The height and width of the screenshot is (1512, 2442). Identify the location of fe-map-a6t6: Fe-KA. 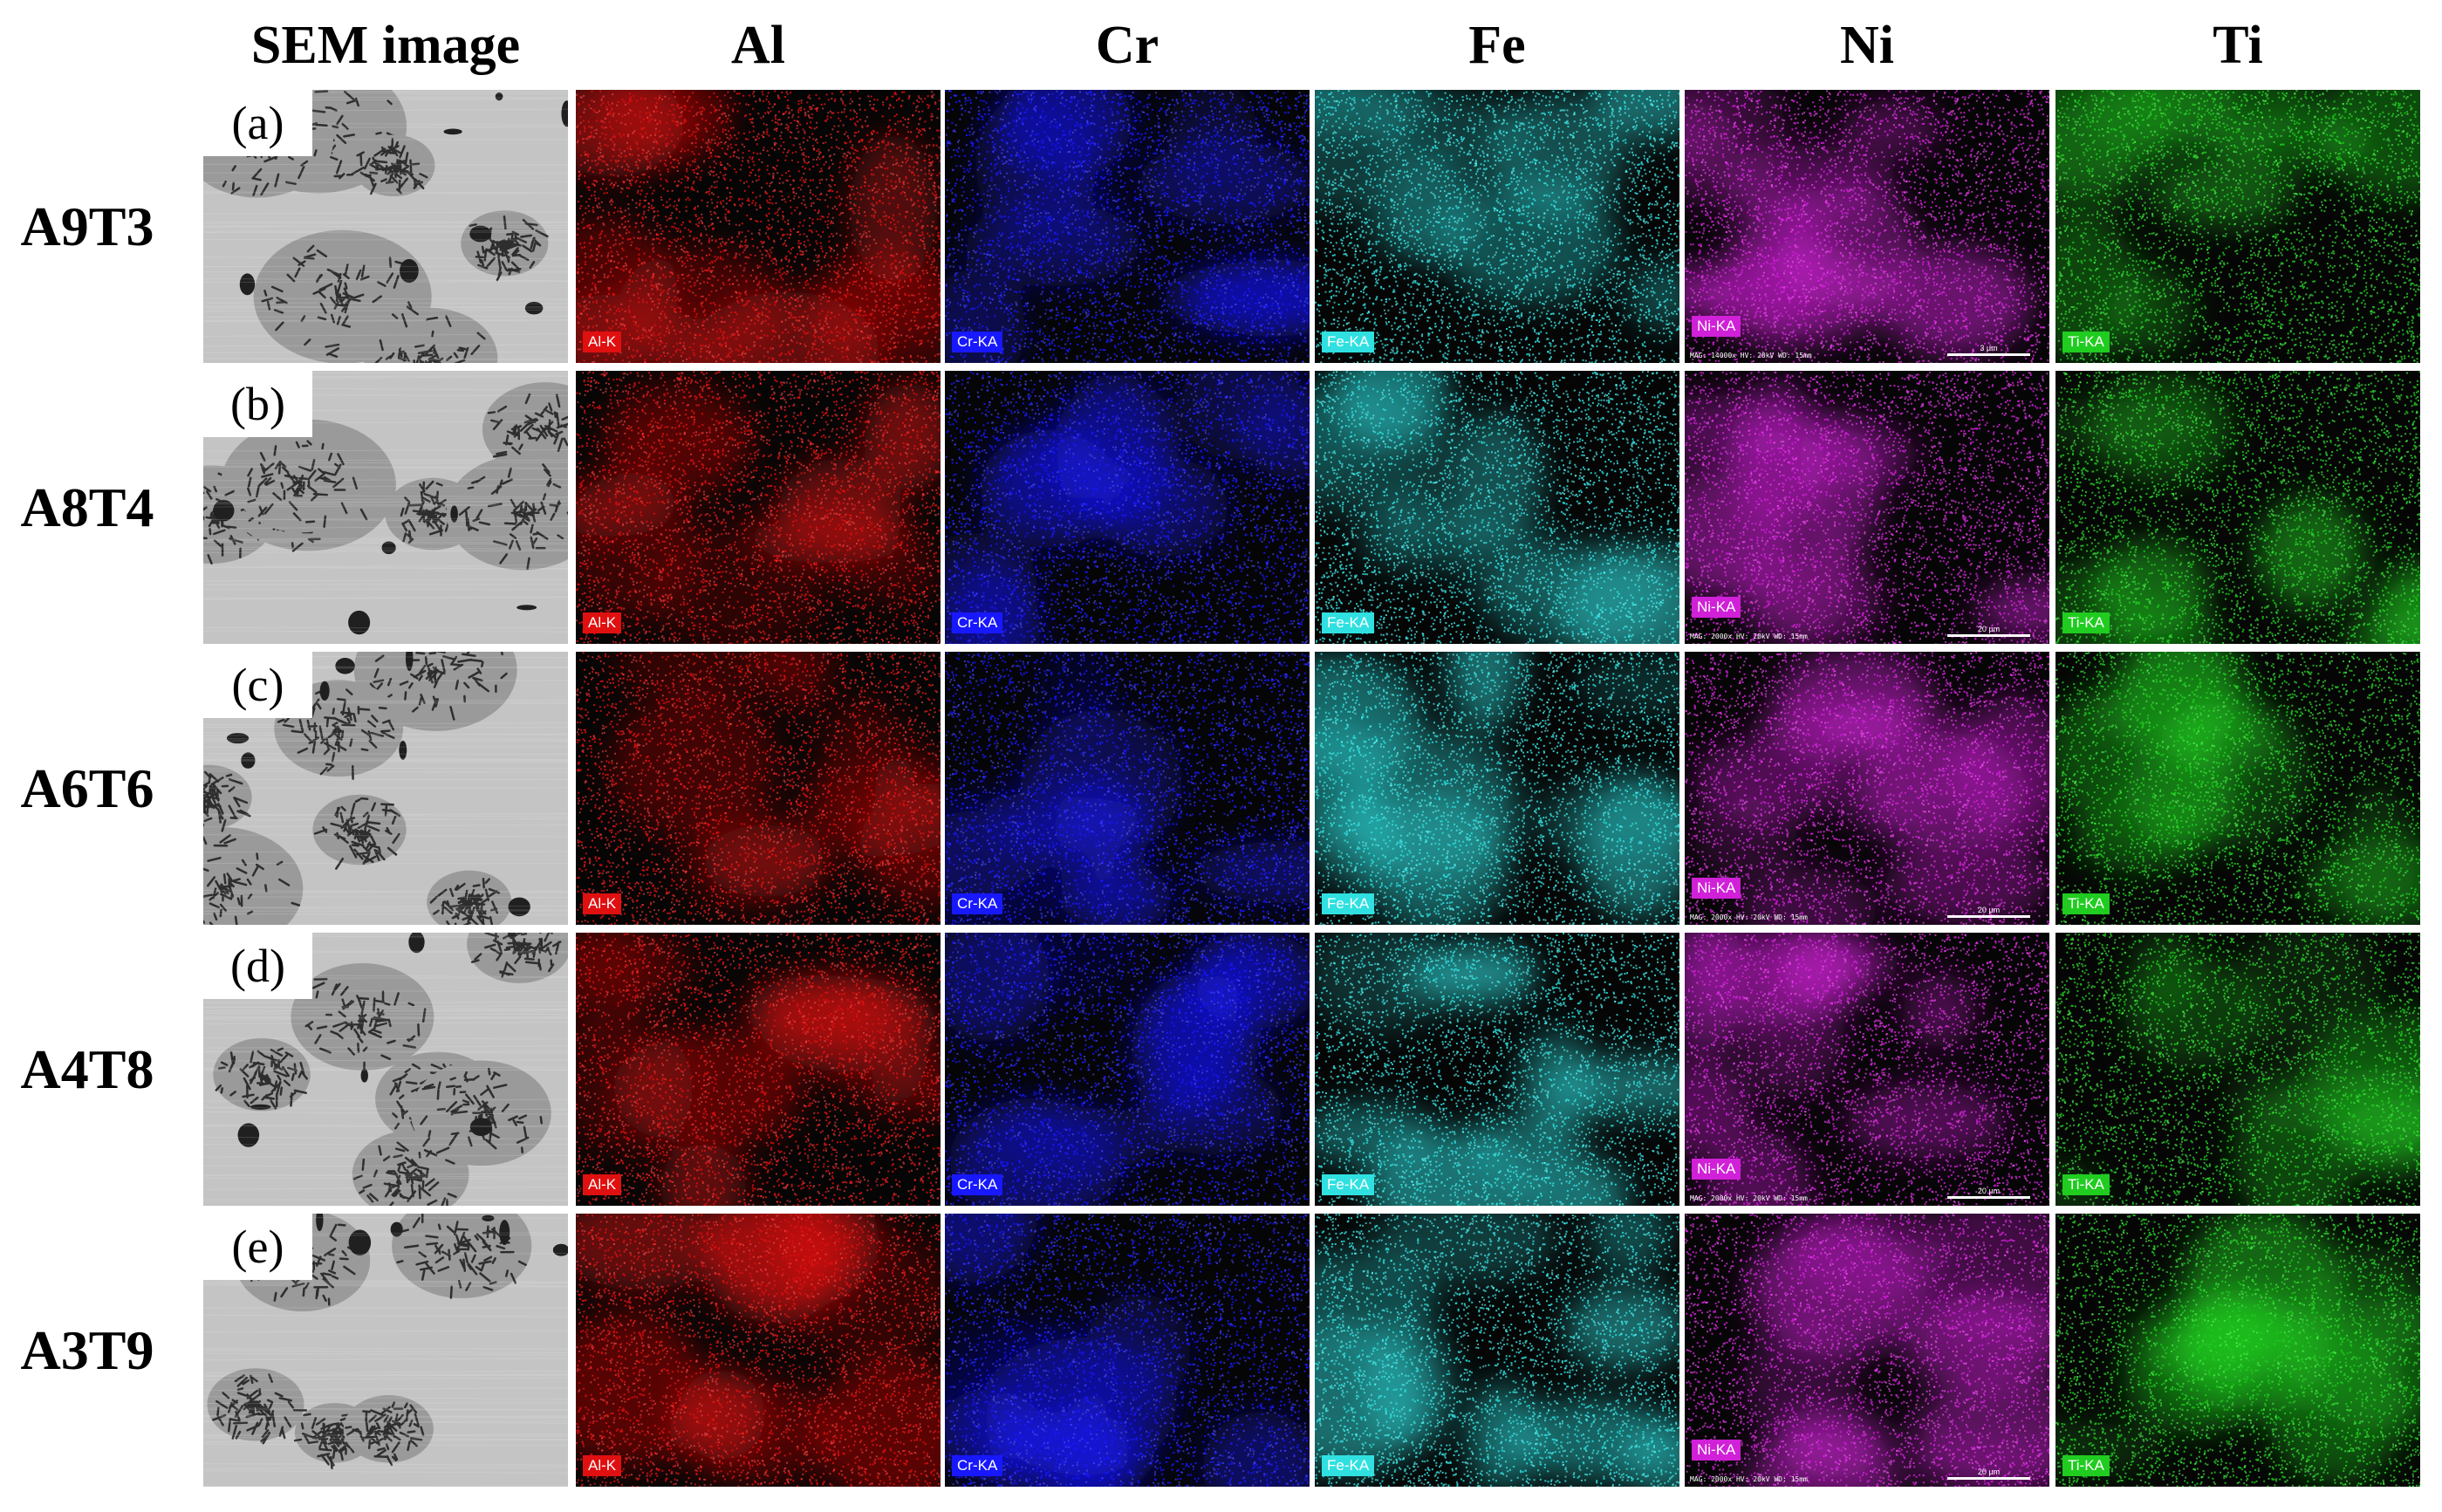
(1497, 788).